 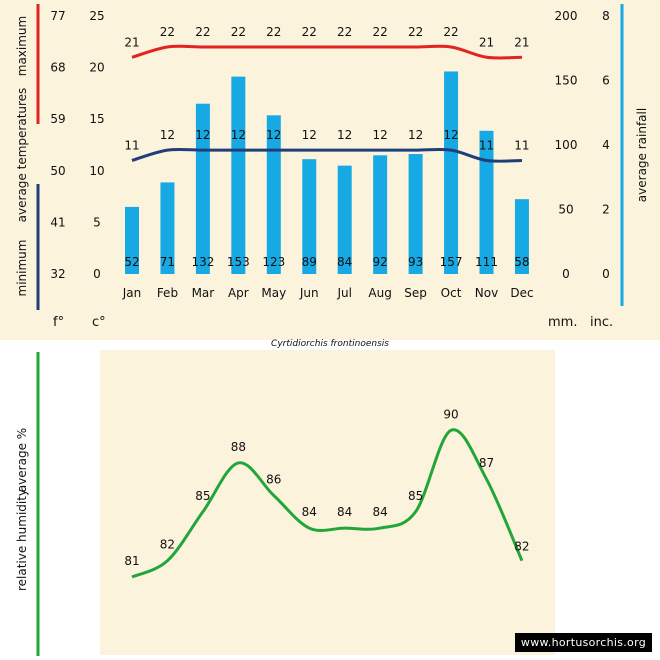 What do you see at coordinates (131, 262) in the screenshot?
I see `rainfall-value-label: 52` at bounding box center [131, 262].